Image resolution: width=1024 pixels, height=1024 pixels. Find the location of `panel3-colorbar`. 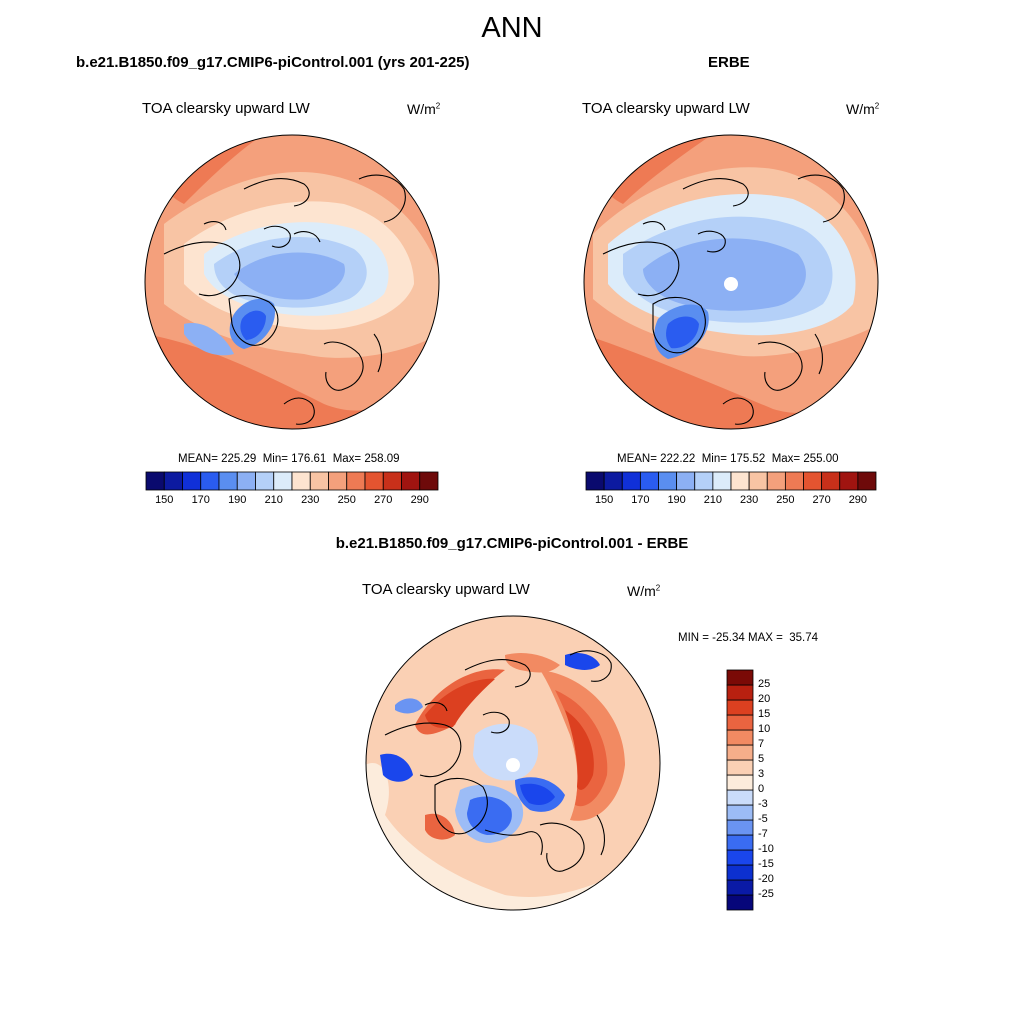

panel3-colorbar is located at coordinates (740, 790).